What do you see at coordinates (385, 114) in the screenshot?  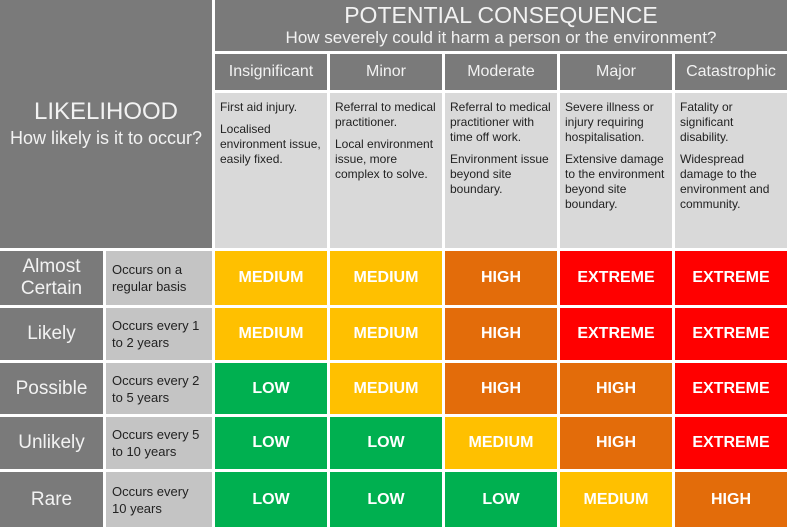 I see `description-line: Referral to medical practitioner.` at bounding box center [385, 114].